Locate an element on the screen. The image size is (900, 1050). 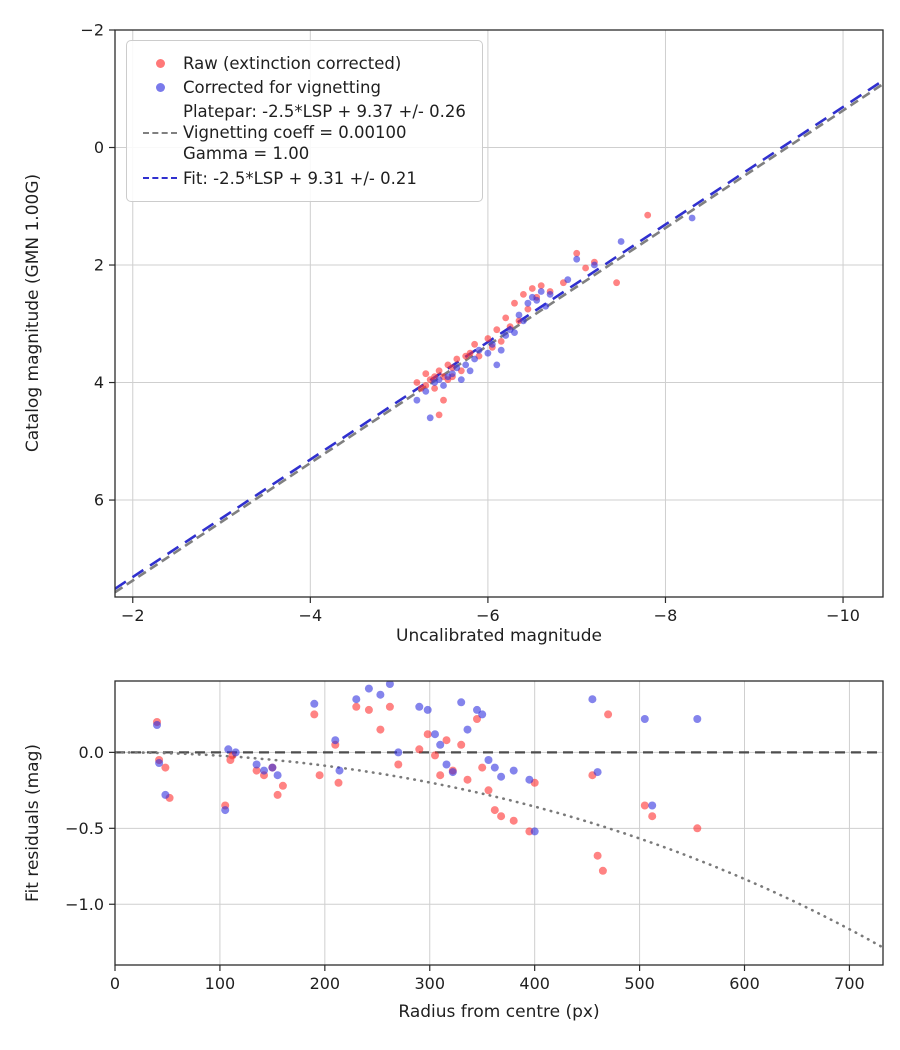
legend-item-raw: Raw (extinction corrected) is located at coordinates (301, 63).